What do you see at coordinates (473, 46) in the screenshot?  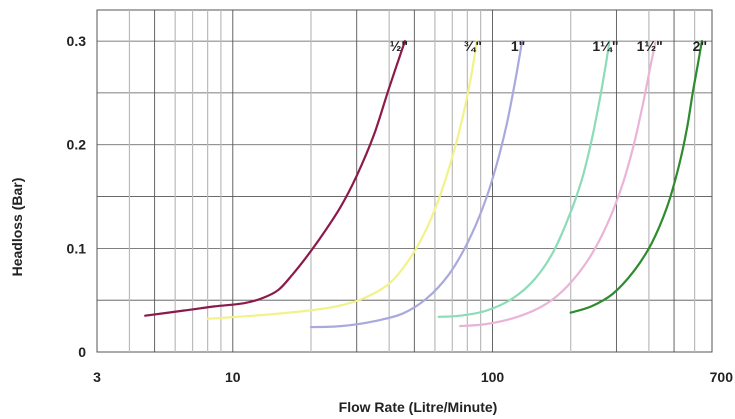 I see `series-label-2: ¾"` at bounding box center [473, 46].